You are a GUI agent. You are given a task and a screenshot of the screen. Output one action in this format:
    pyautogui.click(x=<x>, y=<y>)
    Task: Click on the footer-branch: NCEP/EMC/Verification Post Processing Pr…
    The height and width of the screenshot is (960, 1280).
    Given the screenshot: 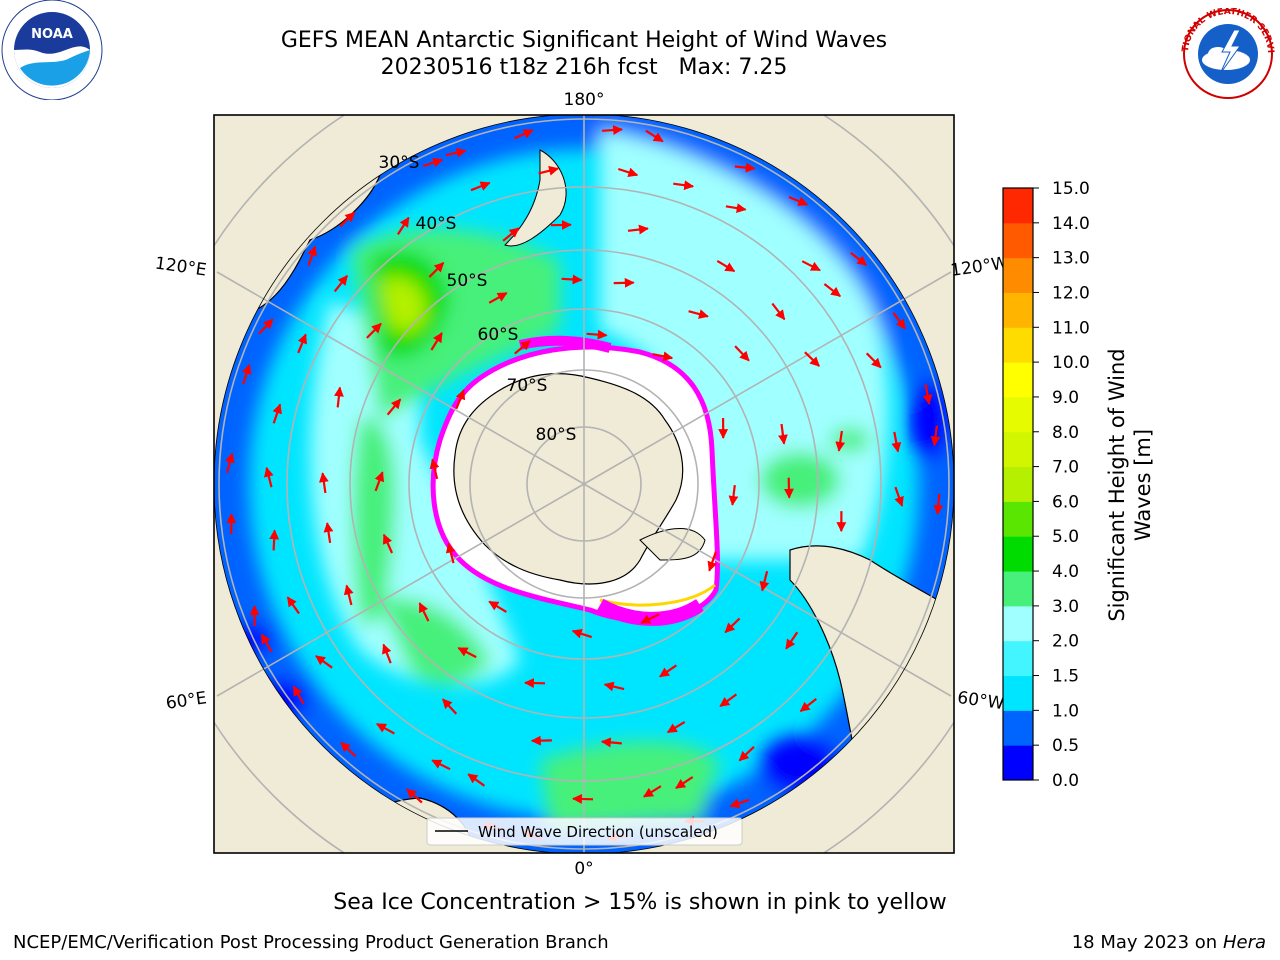 What is the action you would take?
    pyautogui.click(x=311, y=942)
    